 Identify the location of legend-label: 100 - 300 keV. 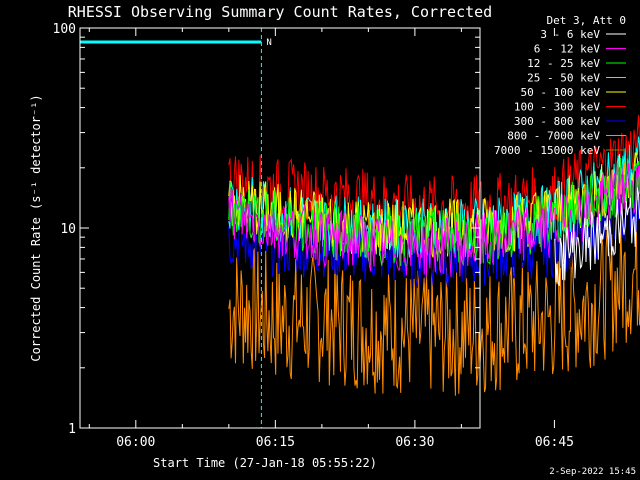
(557, 107).